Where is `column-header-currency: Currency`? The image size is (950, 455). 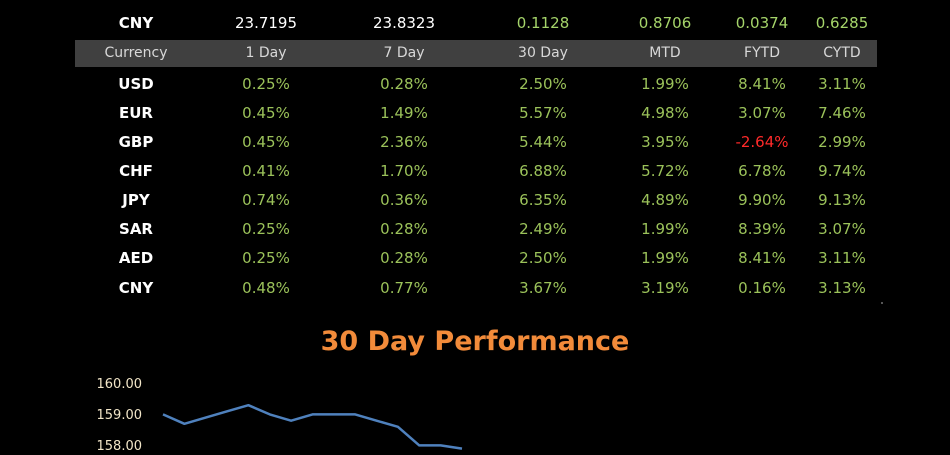 column-header-currency: Currency is located at coordinates (136, 53).